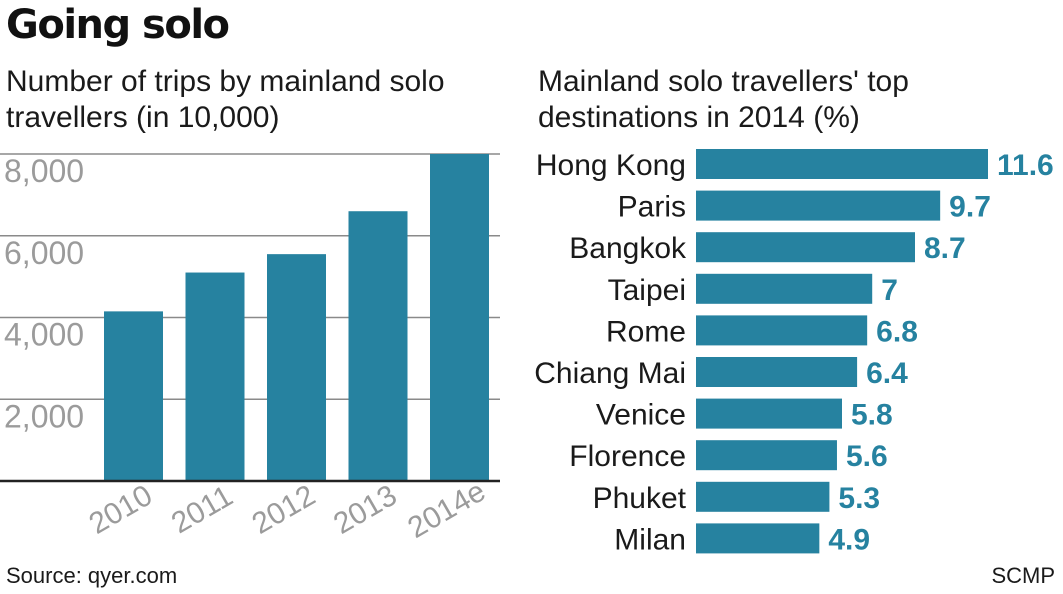  I want to click on category-label: Paris, so click(652, 207).